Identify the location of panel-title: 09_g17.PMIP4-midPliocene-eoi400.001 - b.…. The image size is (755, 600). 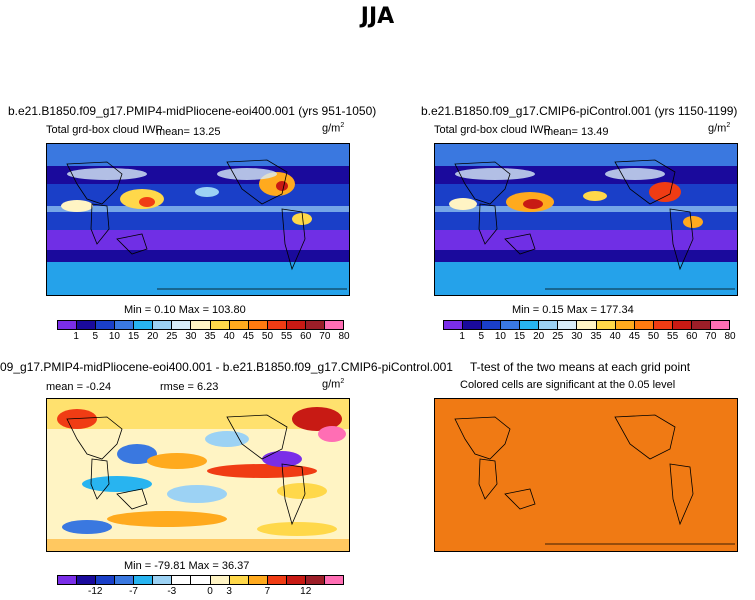
(226, 367).